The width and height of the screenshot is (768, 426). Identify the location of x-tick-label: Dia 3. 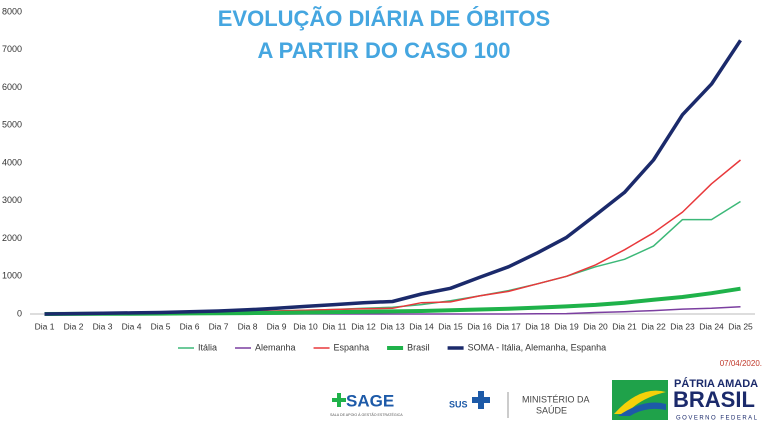
(103, 326).